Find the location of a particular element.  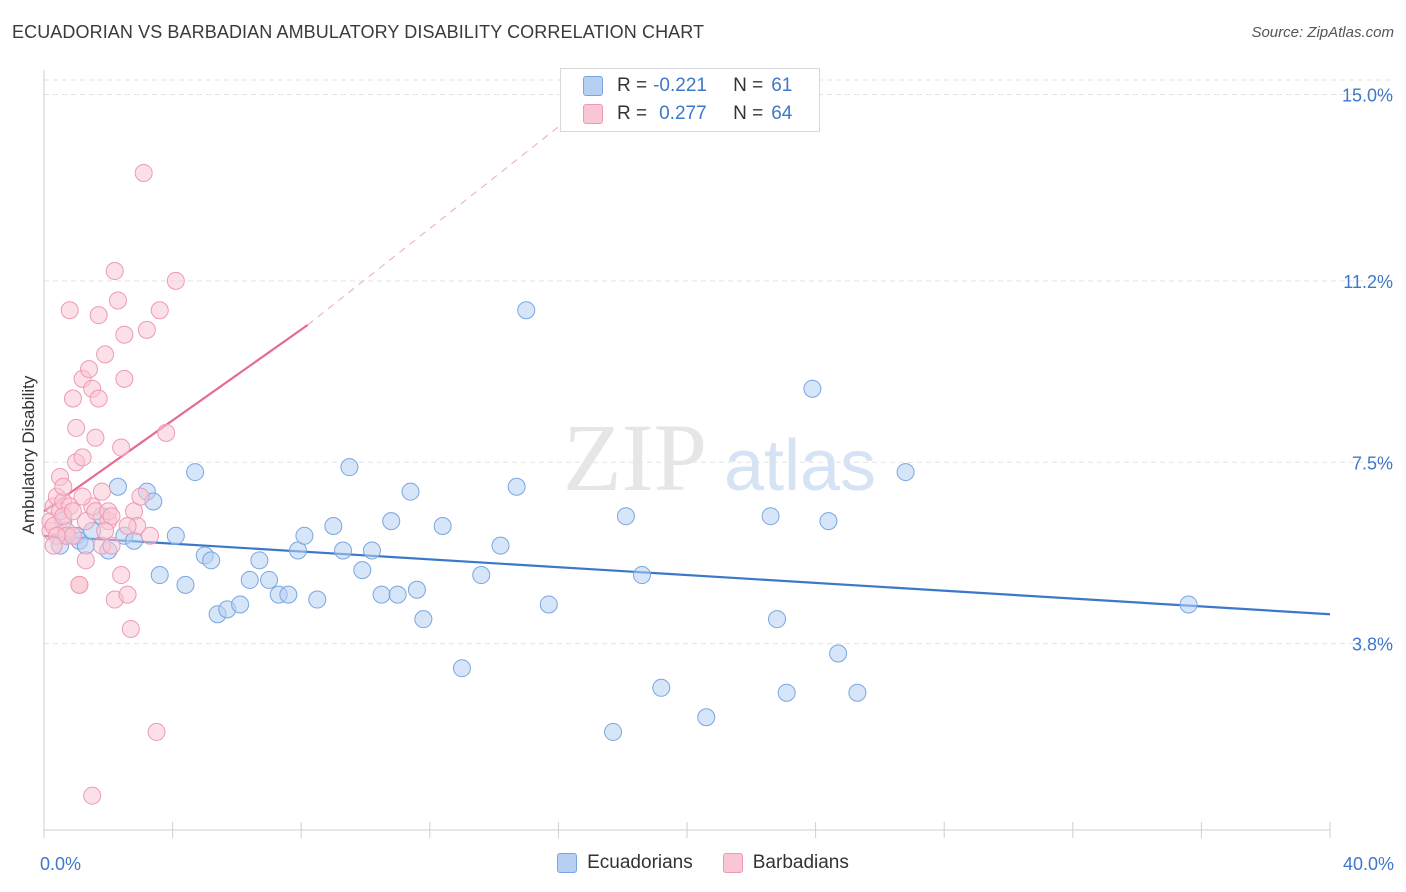

watermark-zip: ZIP is located at coordinates (635, 457).